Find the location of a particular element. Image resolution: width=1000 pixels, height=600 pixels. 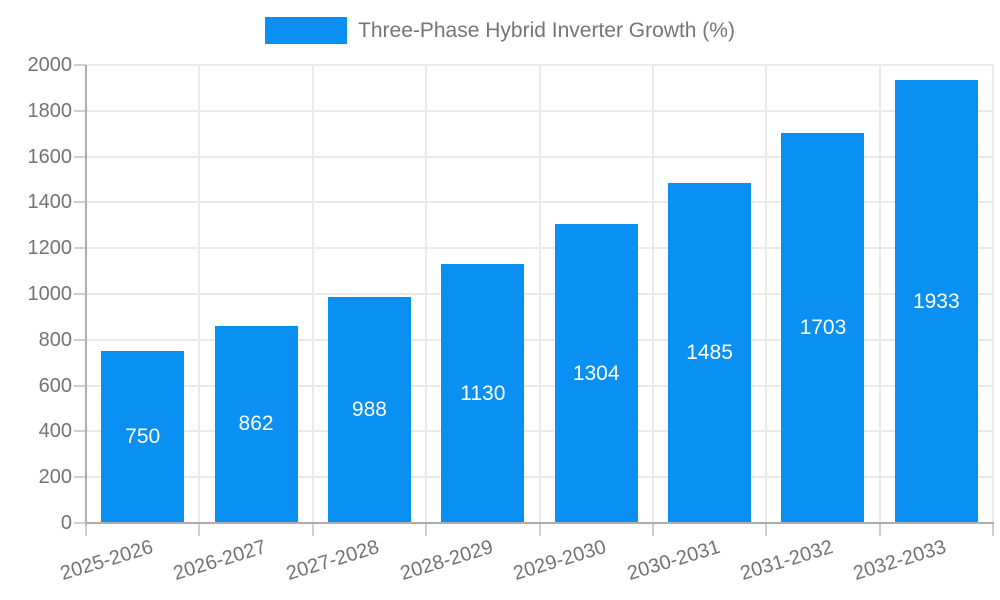

y-tick-label: 600 is located at coordinates (55, 385).